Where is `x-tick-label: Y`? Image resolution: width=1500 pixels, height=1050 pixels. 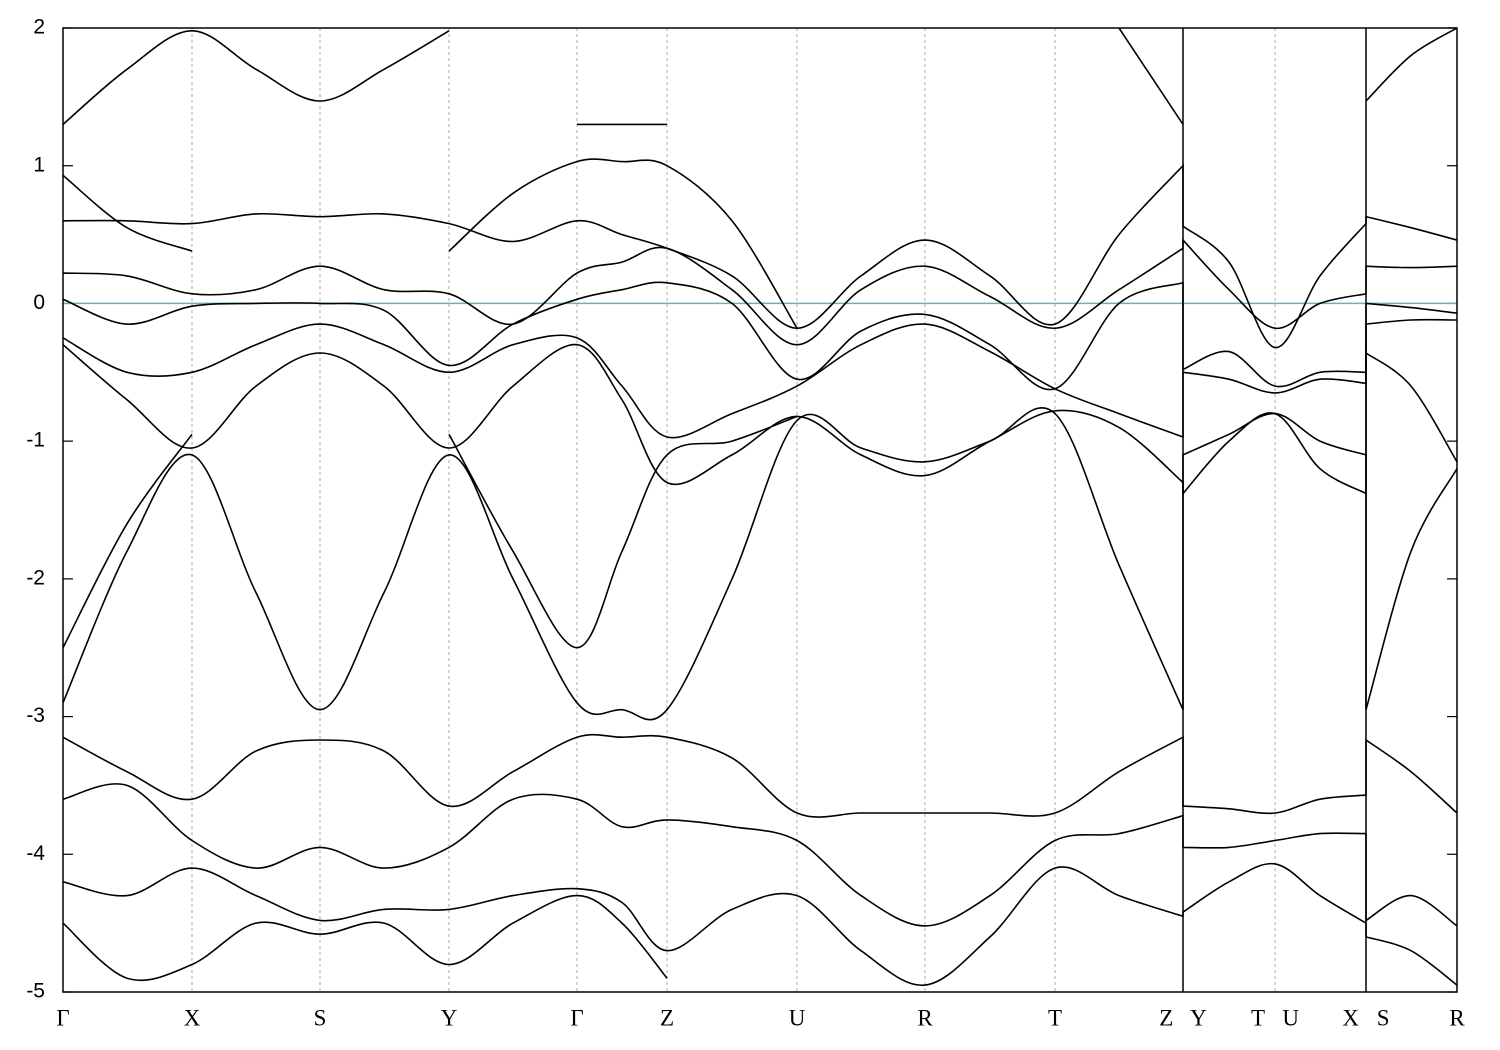
x-tick-label: Y is located at coordinates (449, 1017).